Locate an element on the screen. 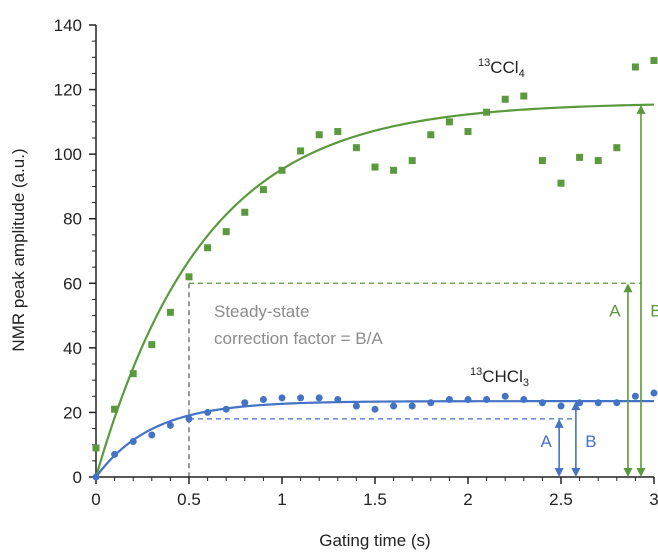 The width and height of the screenshot is (658, 552). y-tick-label-20: 20 is located at coordinates (72, 412).